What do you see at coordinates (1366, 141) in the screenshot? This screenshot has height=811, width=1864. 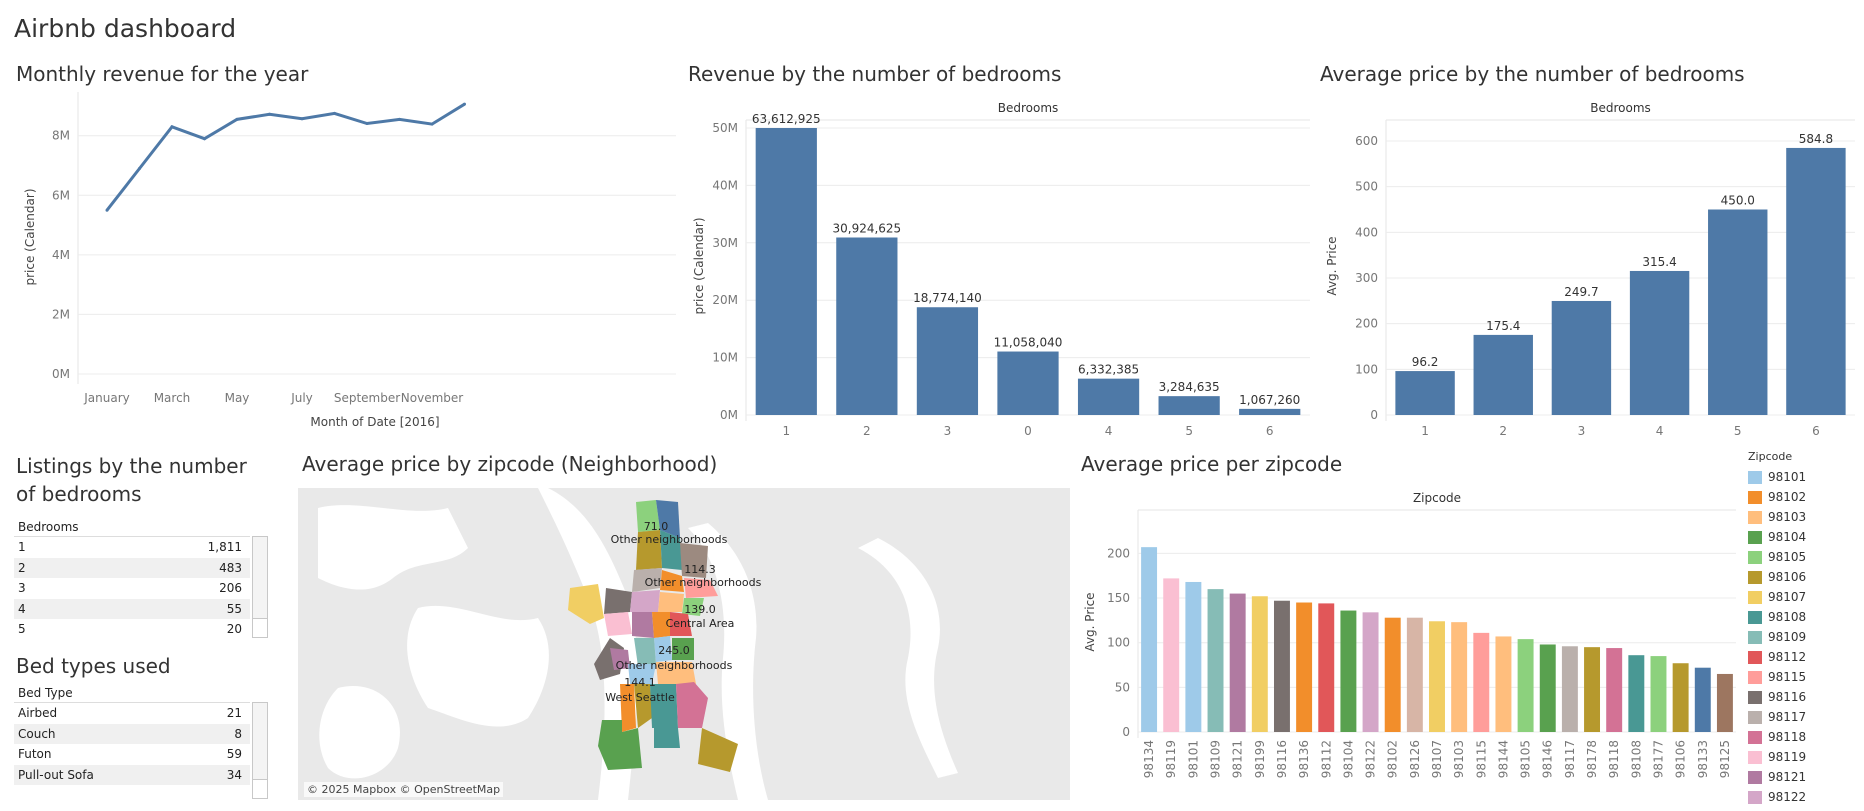 I see `y-tick-label: 600` at bounding box center [1366, 141].